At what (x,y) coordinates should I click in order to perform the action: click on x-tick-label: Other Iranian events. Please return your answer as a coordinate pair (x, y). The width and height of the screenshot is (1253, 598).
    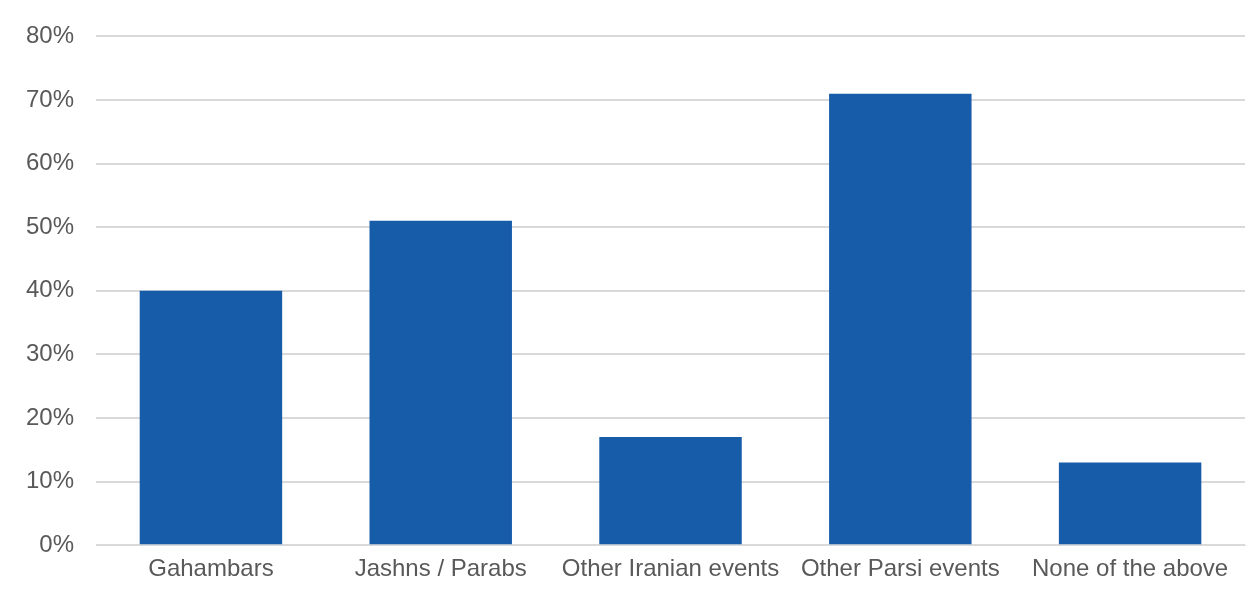
    Looking at the image, I should click on (670, 568).